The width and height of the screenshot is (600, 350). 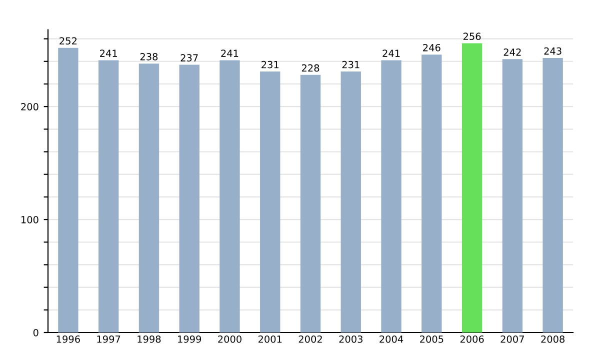 What do you see at coordinates (270, 339) in the screenshot?
I see `x-tick-label: 2001` at bounding box center [270, 339].